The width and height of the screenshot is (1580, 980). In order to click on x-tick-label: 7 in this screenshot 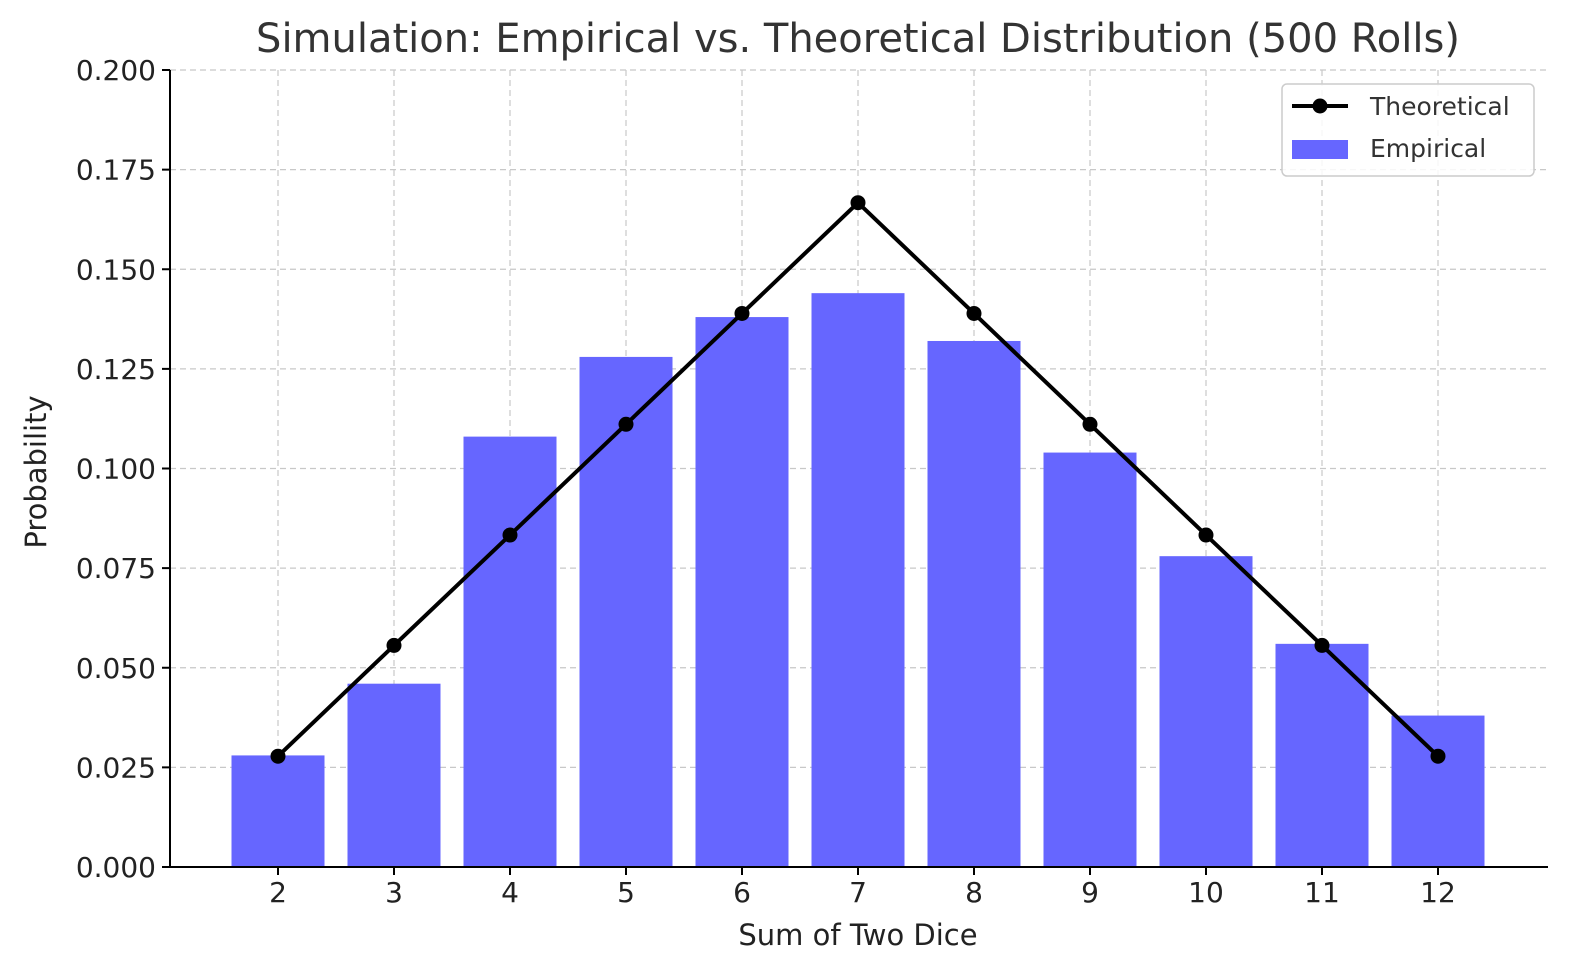, I will do `click(858, 892)`.